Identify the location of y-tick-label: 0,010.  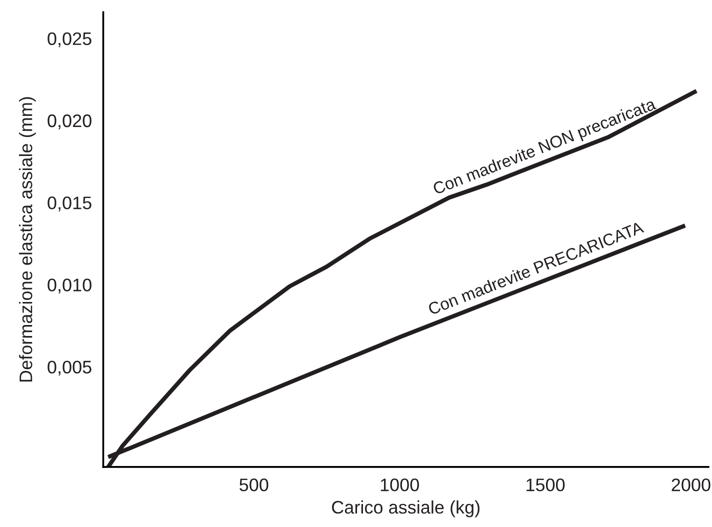
(70, 286).